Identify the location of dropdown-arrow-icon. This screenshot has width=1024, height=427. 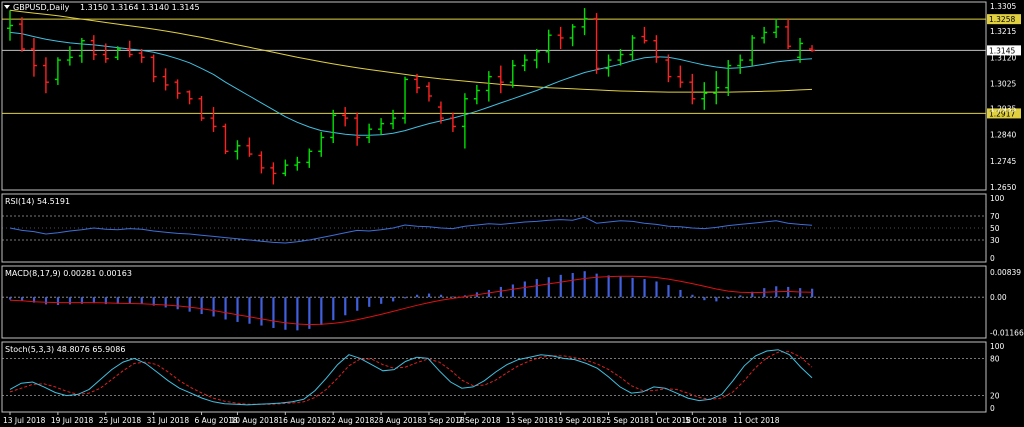
(7, 7).